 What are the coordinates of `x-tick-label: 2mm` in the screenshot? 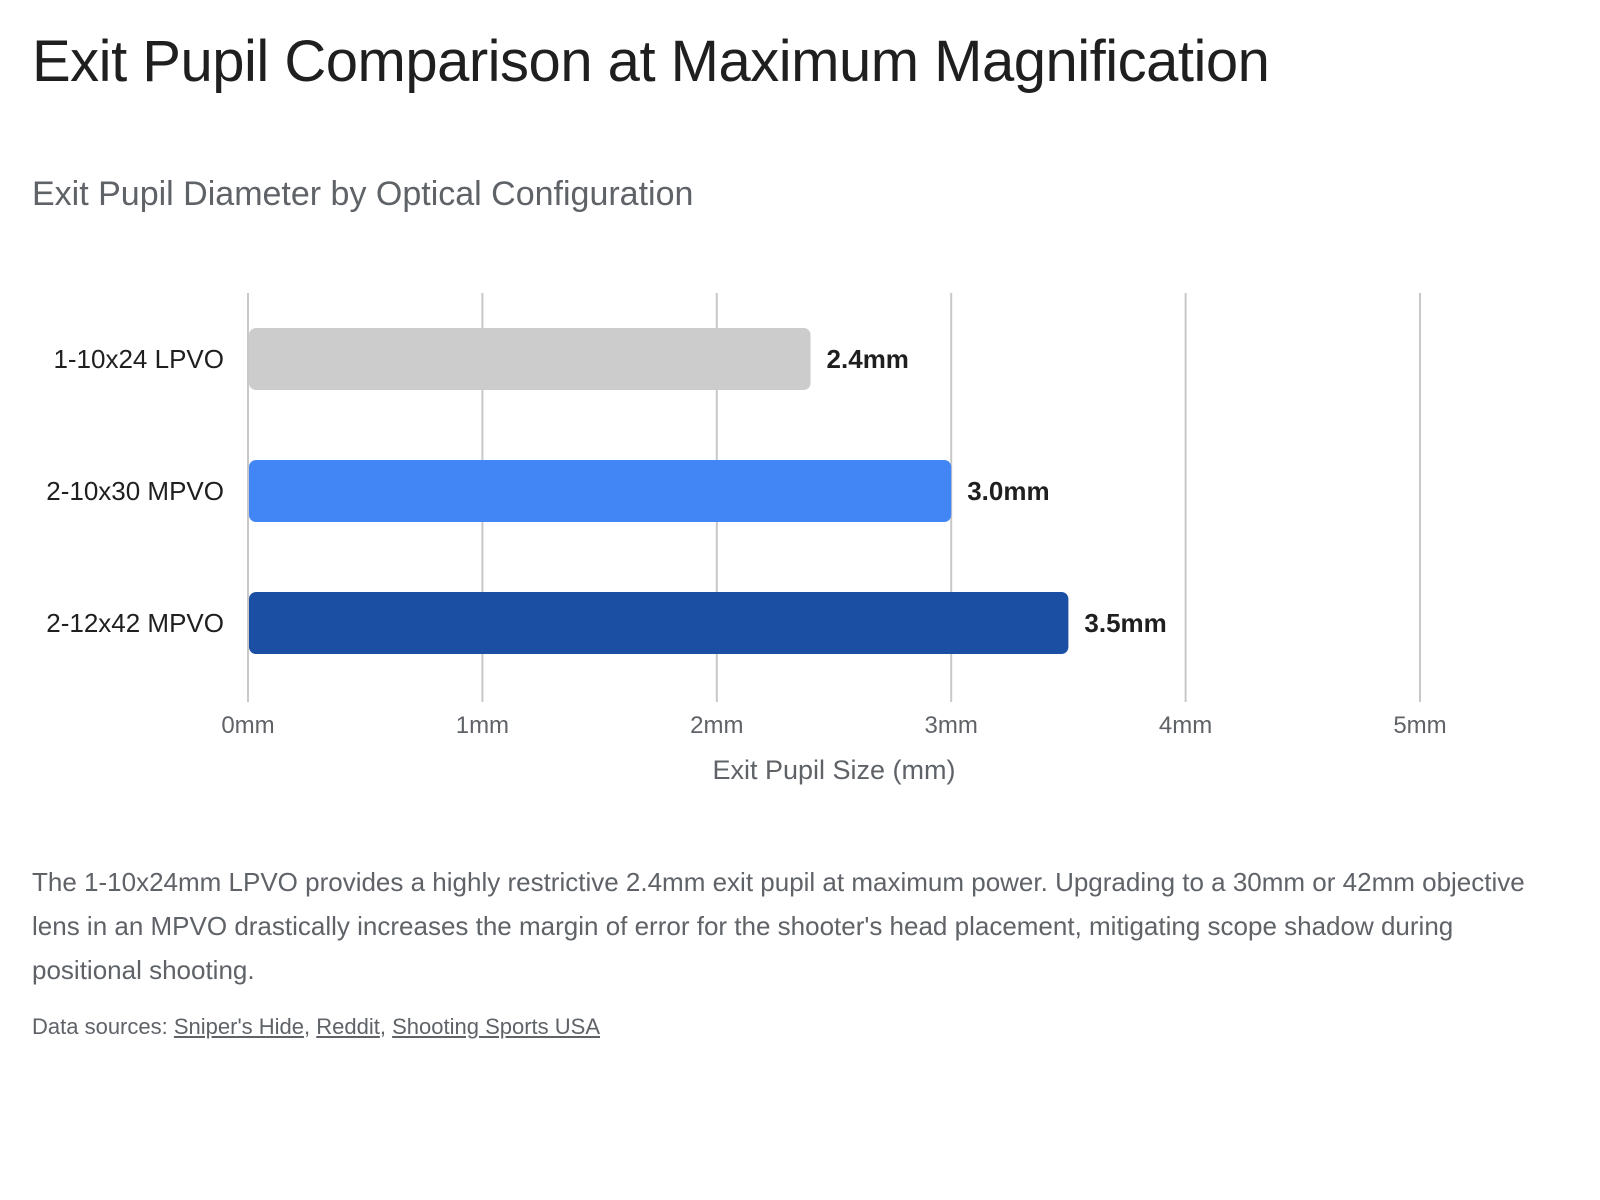 It's located at (716, 725).